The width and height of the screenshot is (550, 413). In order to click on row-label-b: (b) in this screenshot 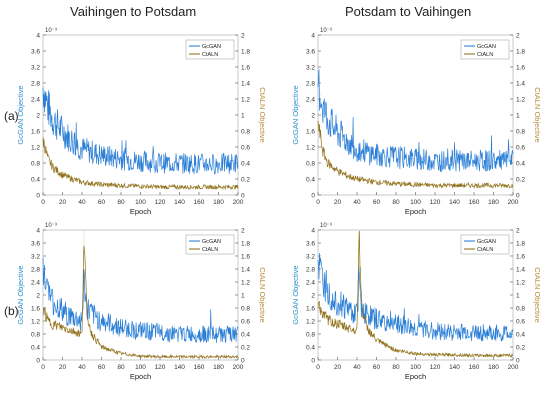, I will do `click(11, 311)`.